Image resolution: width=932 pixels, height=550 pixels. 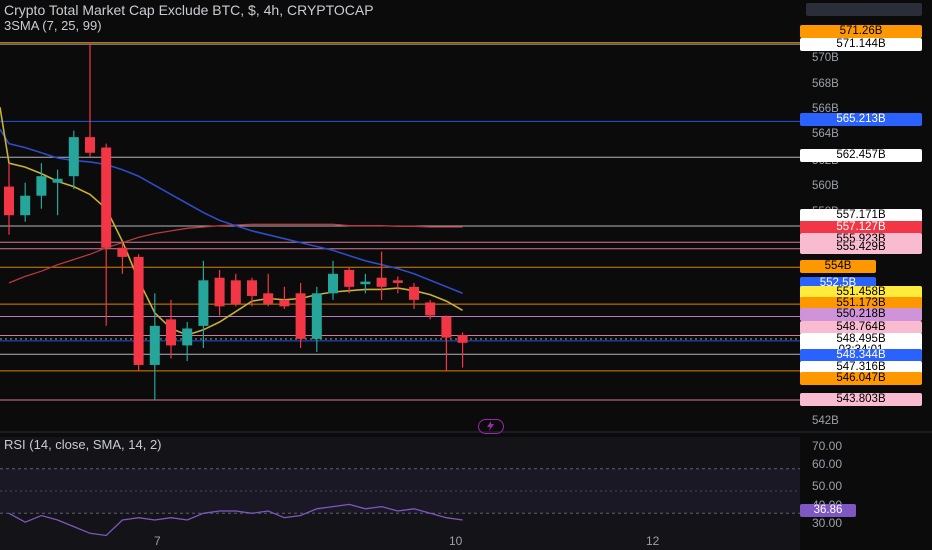 What do you see at coordinates (827, 523) in the screenshot?
I see `rsi-tick: 30.00` at bounding box center [827, 523].